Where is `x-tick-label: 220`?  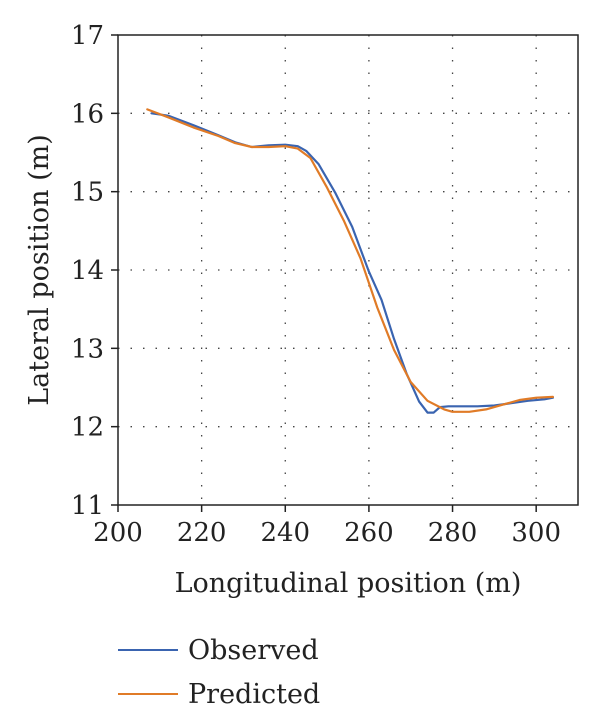
x-tick-label: 220 is located at coordinates (202, 533).